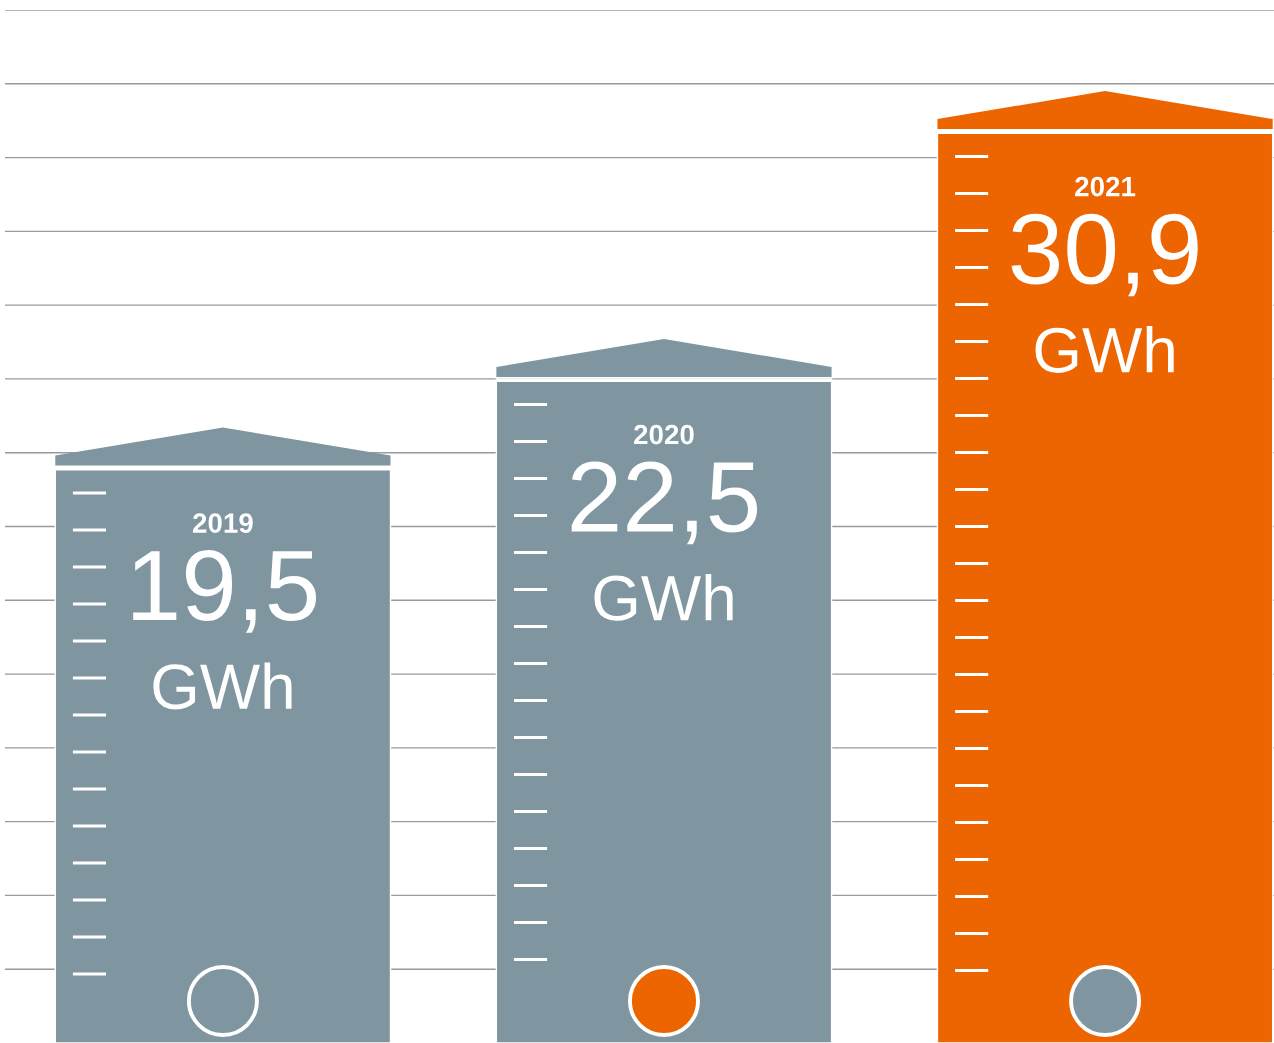 Image resolution: width=1274 pixels, height=1043 pixels. What do you see at coordinates (1104, 293) in the screenshot?
I see `data-label: 30,9 GWh` at bounding box center [1104, 293].